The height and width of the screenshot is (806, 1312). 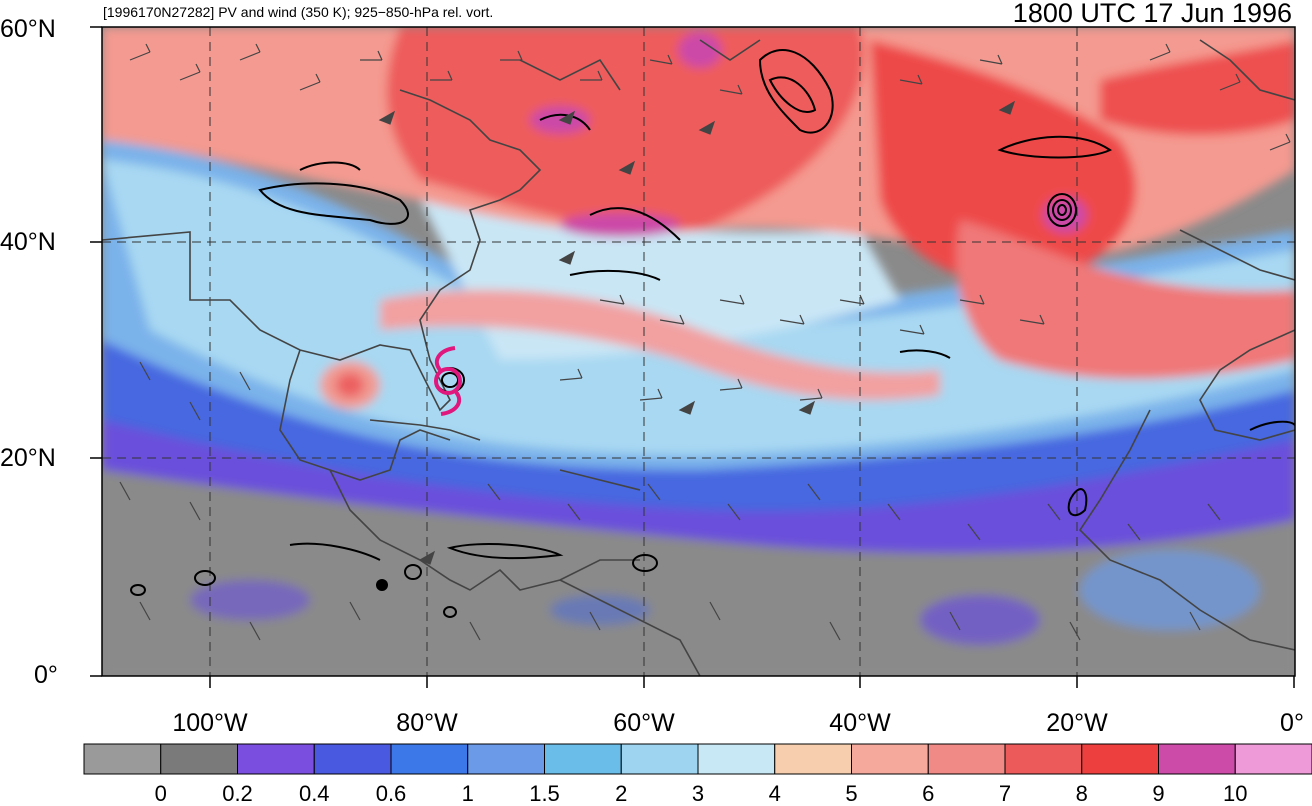 I want to click on colorbar-tick-label: 8, so click(x=1081, y=793).